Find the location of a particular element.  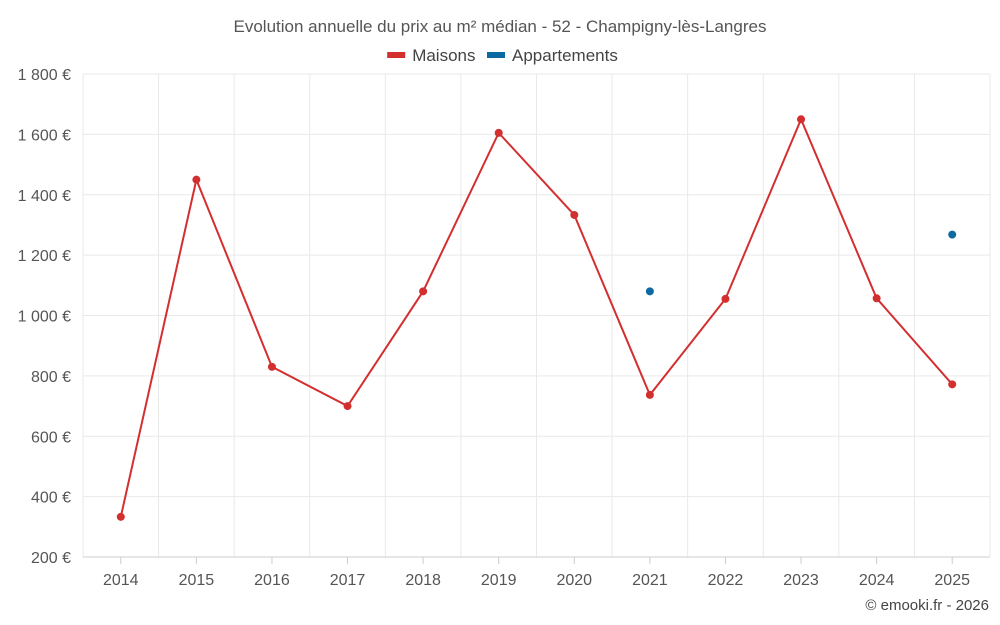

y-tick-label: 200 € is located at coordinates (51, 558).